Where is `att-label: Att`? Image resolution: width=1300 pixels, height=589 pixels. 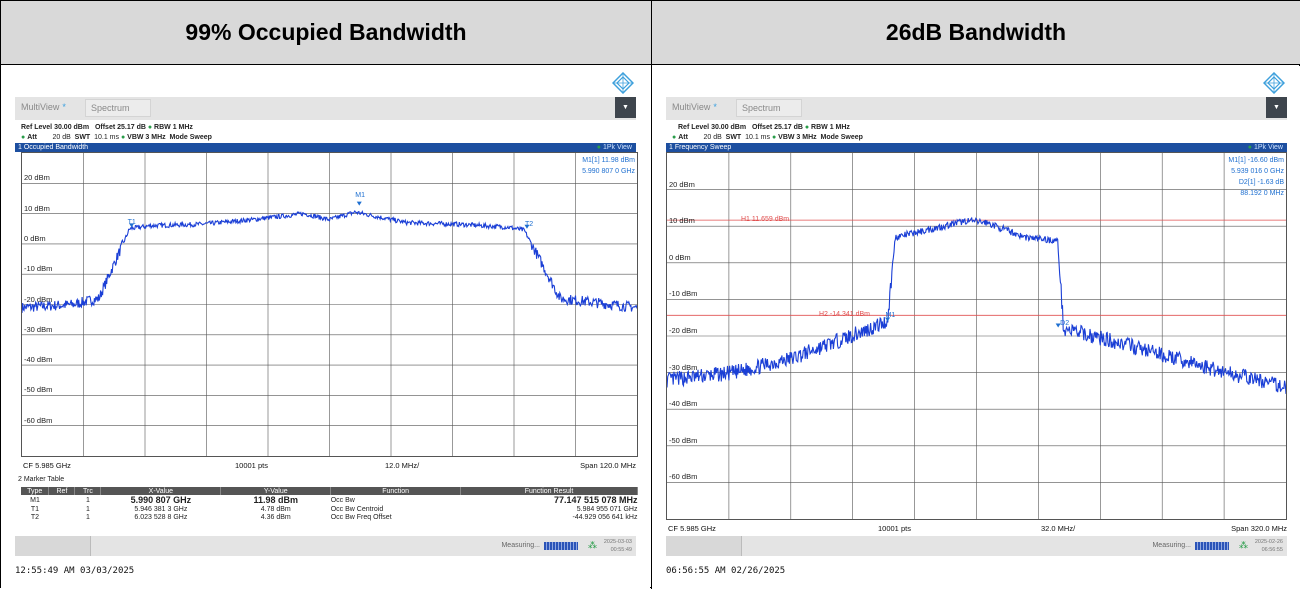 att-label: Att is located at coordinates (683, 137).